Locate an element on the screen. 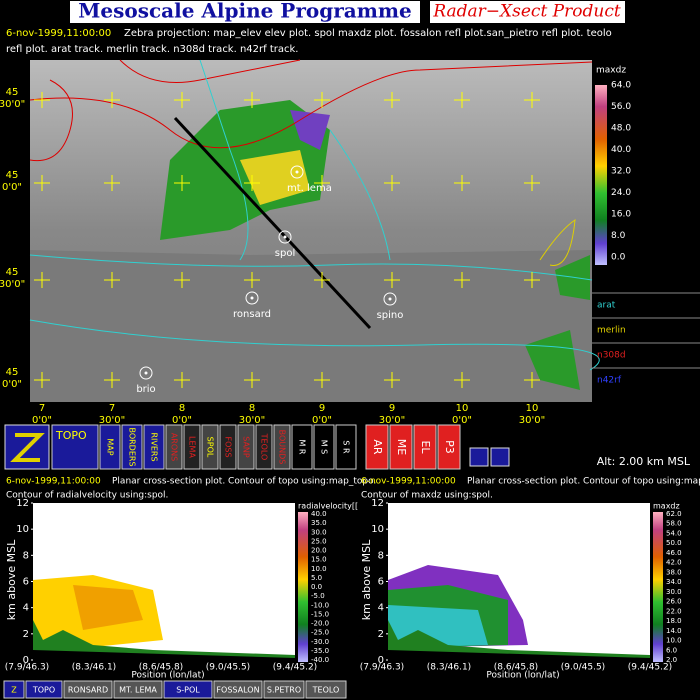 This screenshot has height=700, width=700. bottom-button-label: MT. LEMA is located at coordinates (138, 690).